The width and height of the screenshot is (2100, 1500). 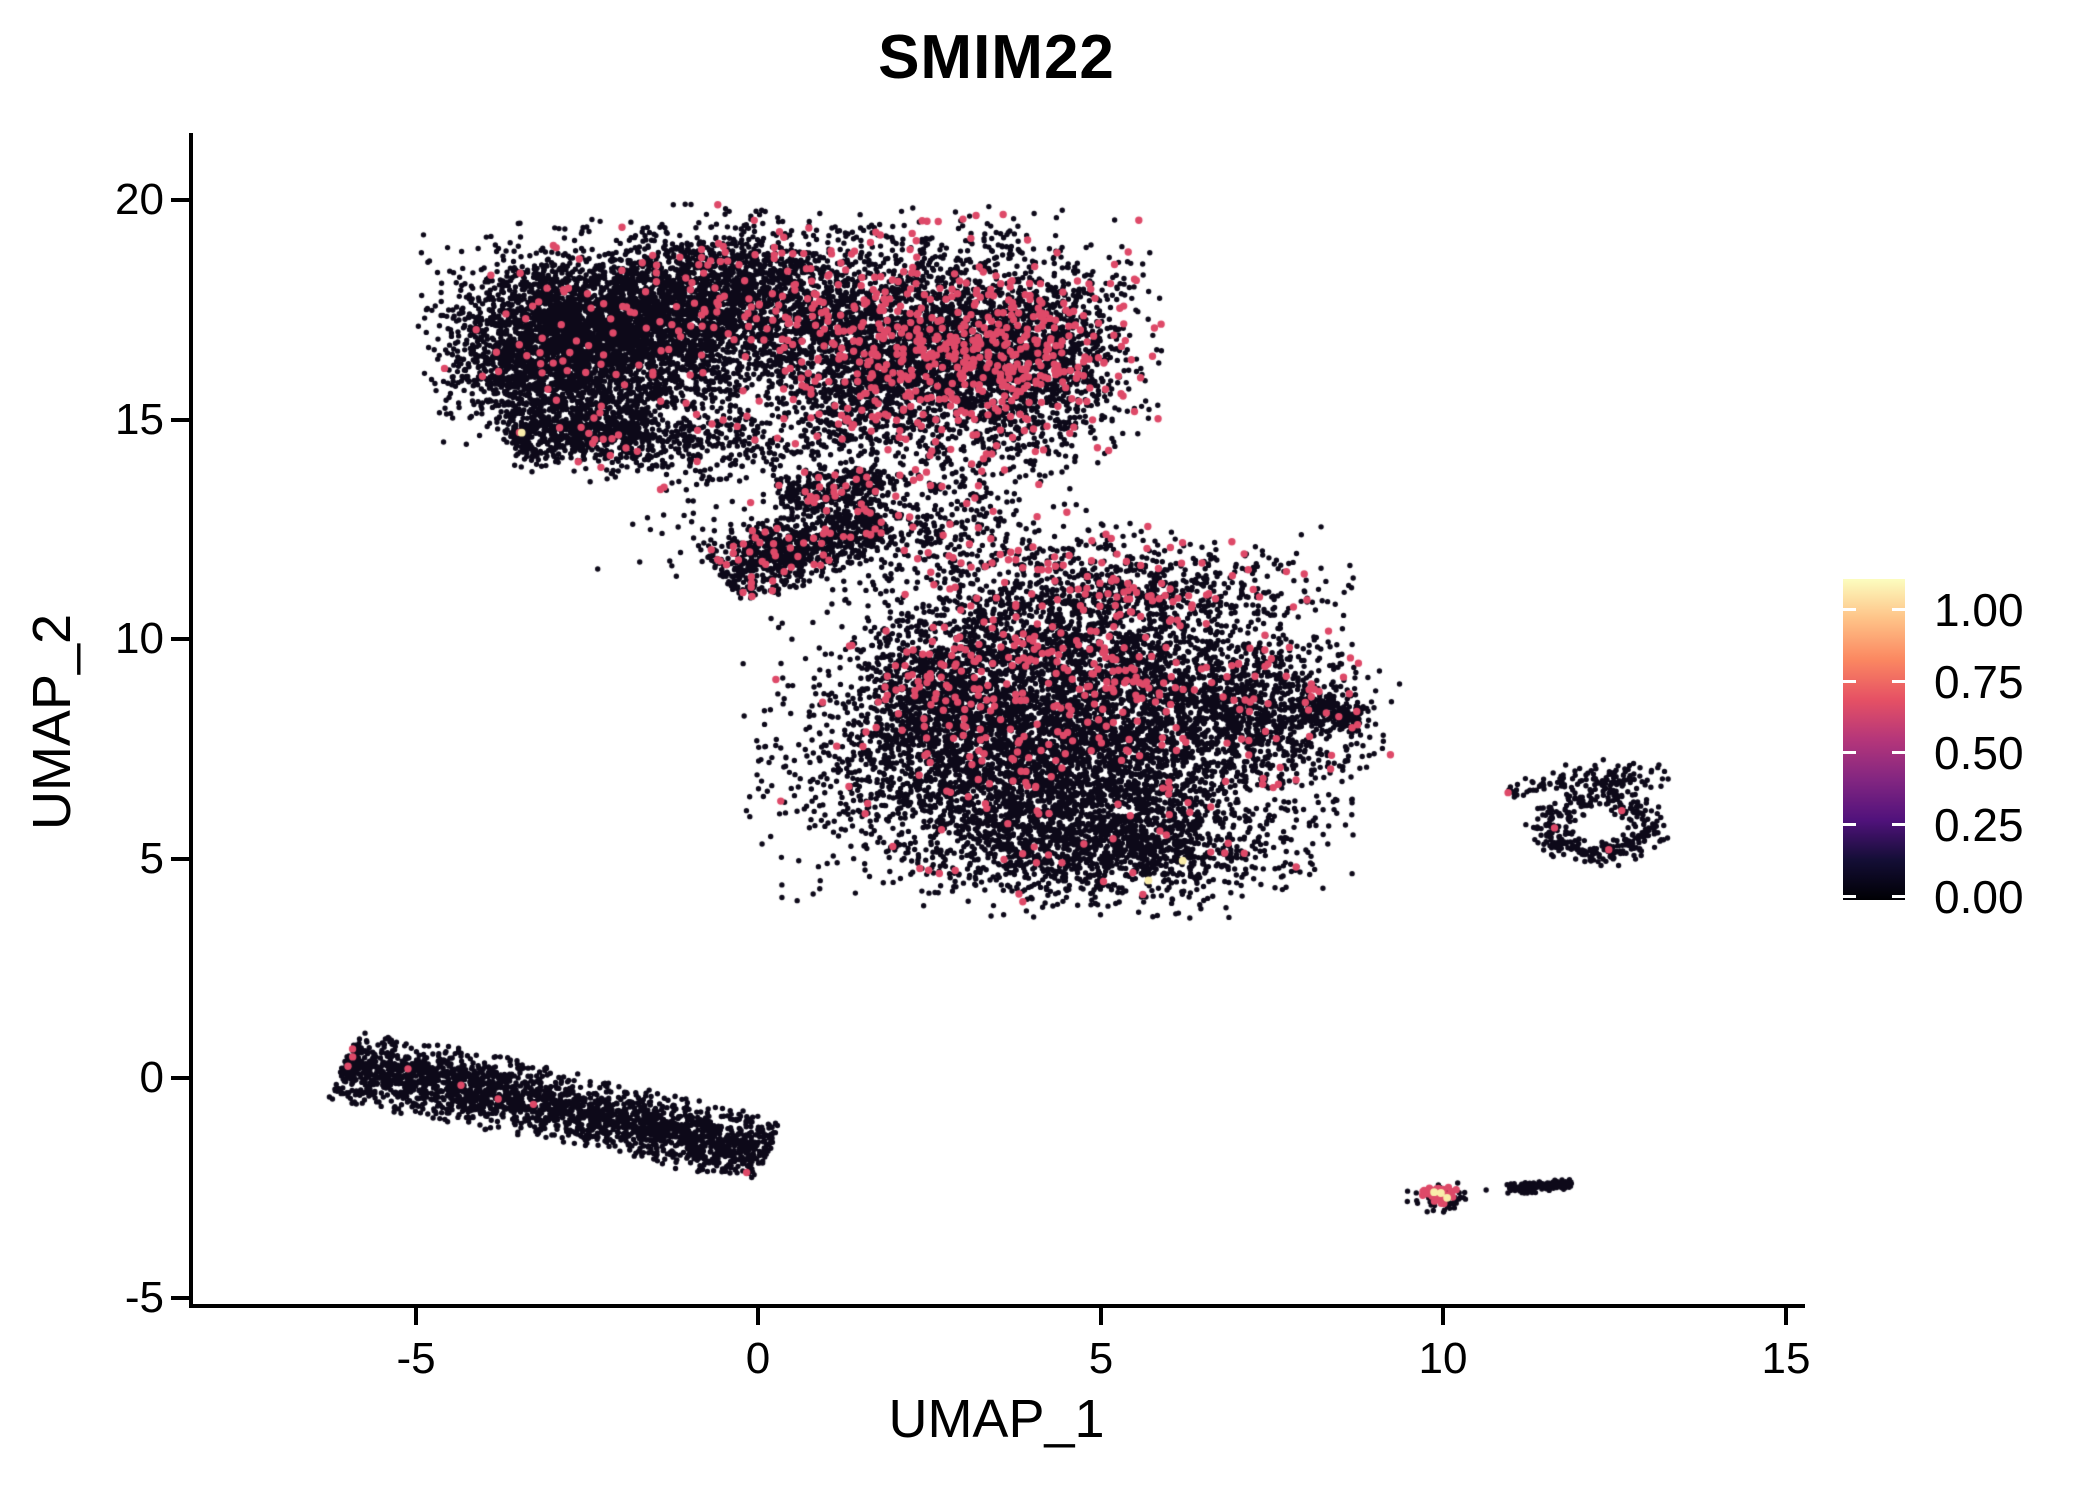 I want to click on y-axis-title: UMAP_2, so click(x=52, y=722).